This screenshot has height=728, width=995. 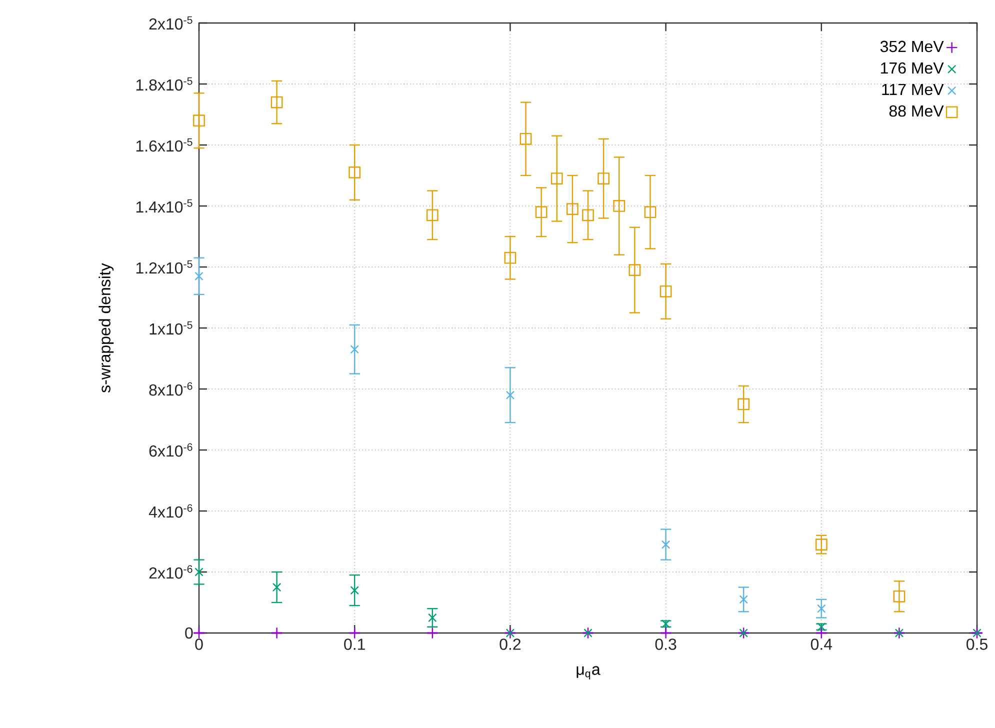 I want to click on x-tick-label: 0.2, so click(x=510, y=644).